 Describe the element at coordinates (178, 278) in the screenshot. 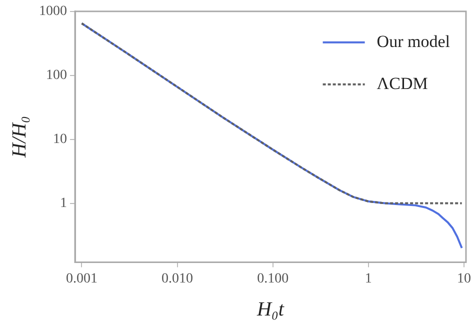

I see `x-tick-label: 0.010` at that location.